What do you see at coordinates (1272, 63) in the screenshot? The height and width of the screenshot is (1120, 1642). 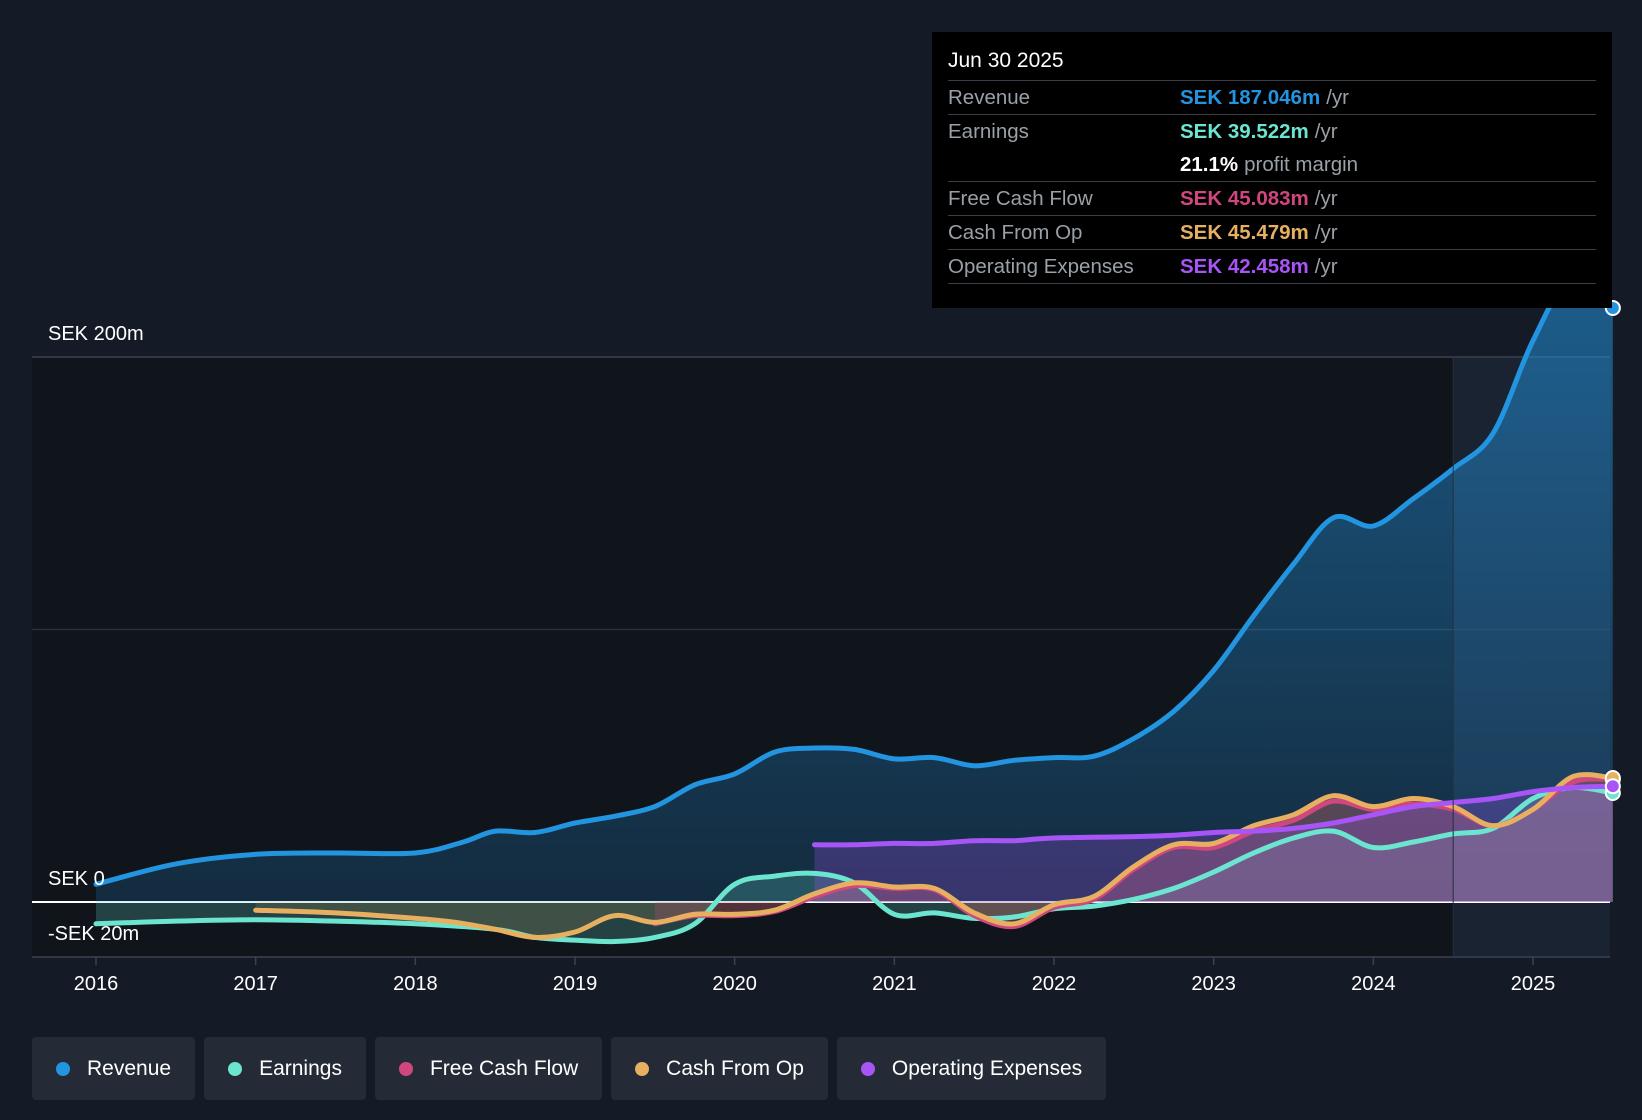 I see `tooltip-date: Jun 30 2025` at bounding box center [1272, 63].